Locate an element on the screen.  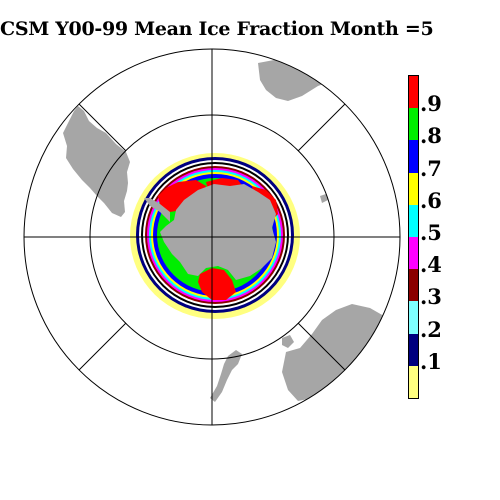
colorbar-label: .3 is located at coordinates (431, 297).